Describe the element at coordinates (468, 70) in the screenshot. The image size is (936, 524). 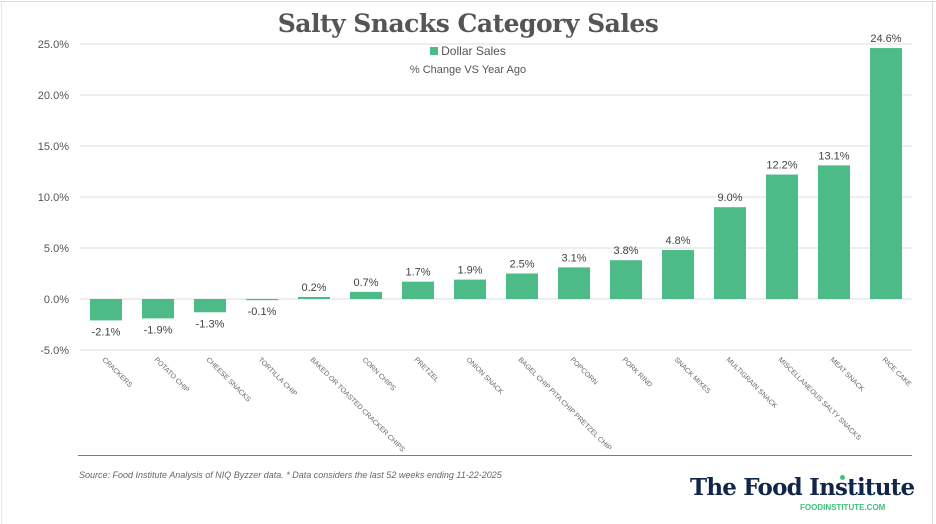
I see `chart-subtitle: % Change VS Year Ago` at that location.